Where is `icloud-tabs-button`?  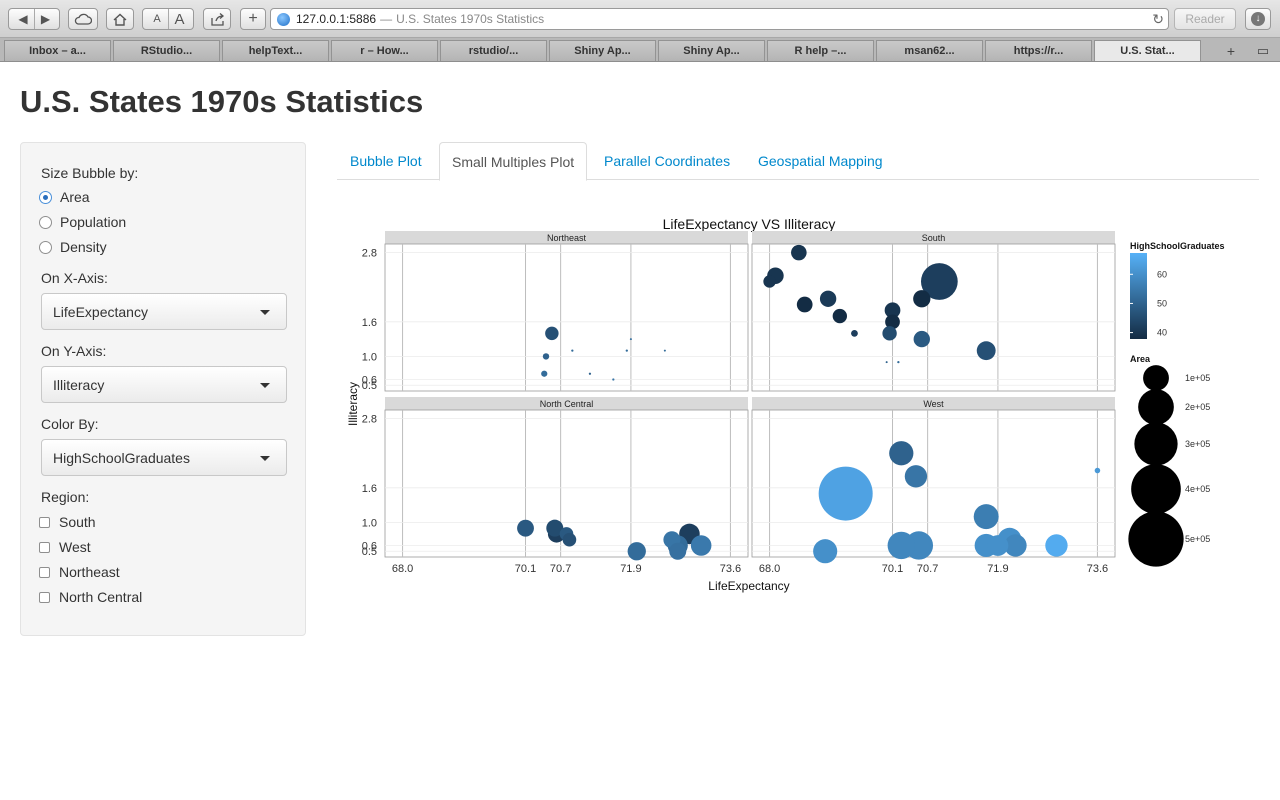 icloud-tabs-button is located at coordinates (83, 19).